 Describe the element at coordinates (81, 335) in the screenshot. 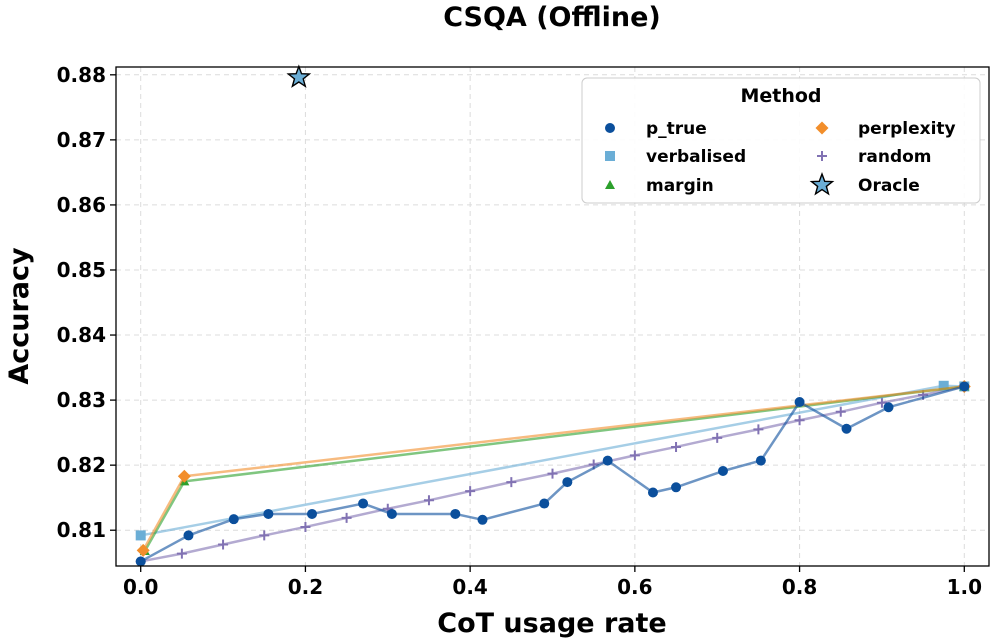

I see `y-tick-label: 0.84` at that location.